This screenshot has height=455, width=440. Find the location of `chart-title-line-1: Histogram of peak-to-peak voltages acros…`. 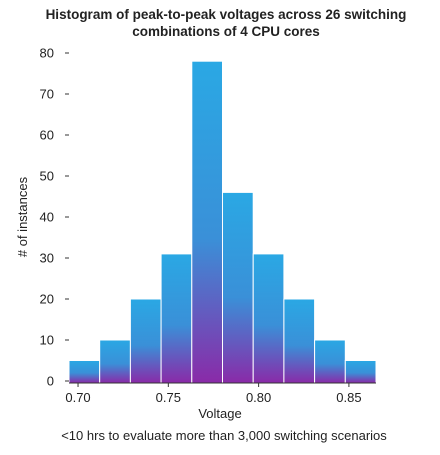

chart-title-line-1: Histogram of peak-to-peak voltages acros… is located at coordinates (226, 14).